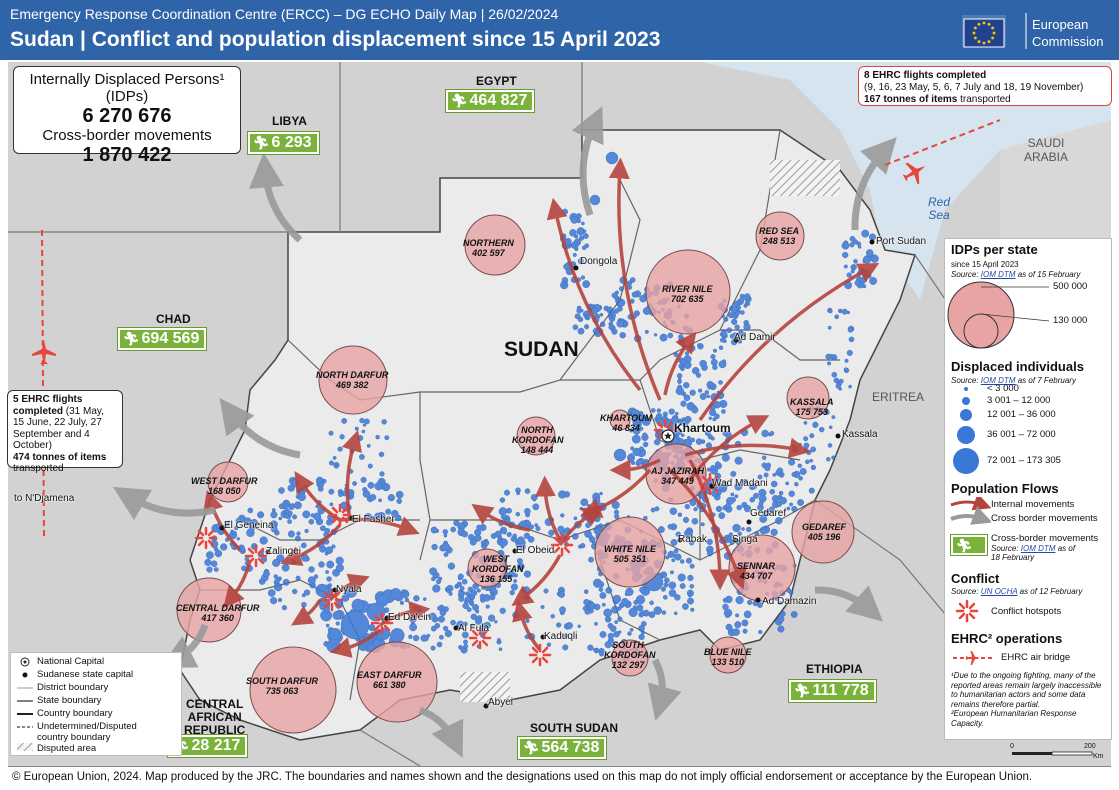 The height and width of the screenshot is (790, 1119). Describe the element at coordinates (67, 748) in the screenshot. I see `legend-disputed-area: Disputed area` at that location.